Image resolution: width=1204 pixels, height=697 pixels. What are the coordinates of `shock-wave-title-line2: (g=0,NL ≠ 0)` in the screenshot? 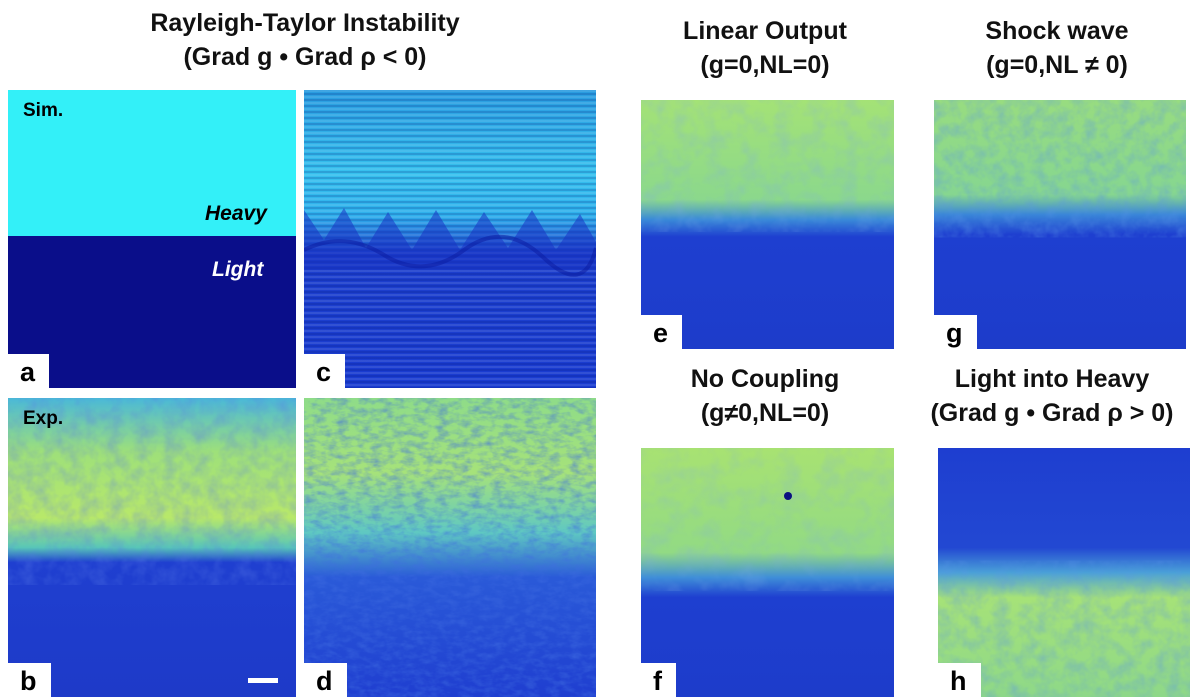 It's located at (1057, 65).